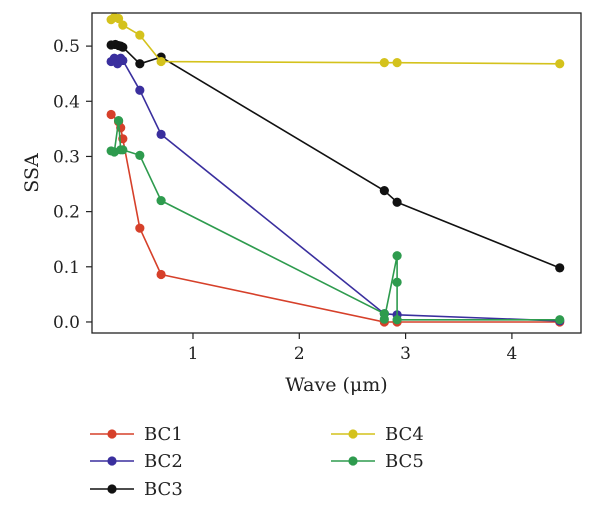  Describe the element at coordinates (66, 268) in the screenshot. I see `y-tick-label: 0.1` at that location.